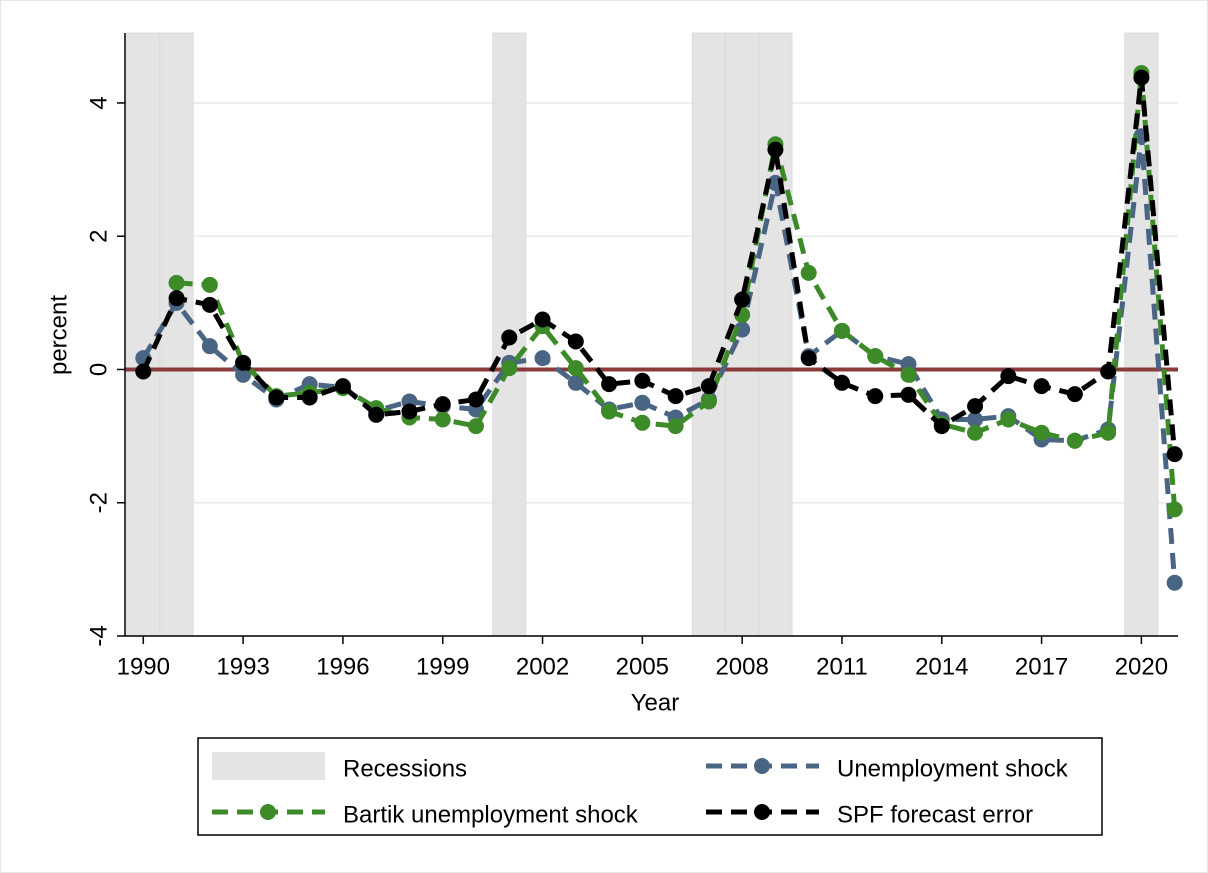 This screenshot has height=873, width=1208. What do you see at coordinates (491, 814) in the screenshot?
I see `legend-label: Bartik unemployment shock` at bounding box center [491, 814].